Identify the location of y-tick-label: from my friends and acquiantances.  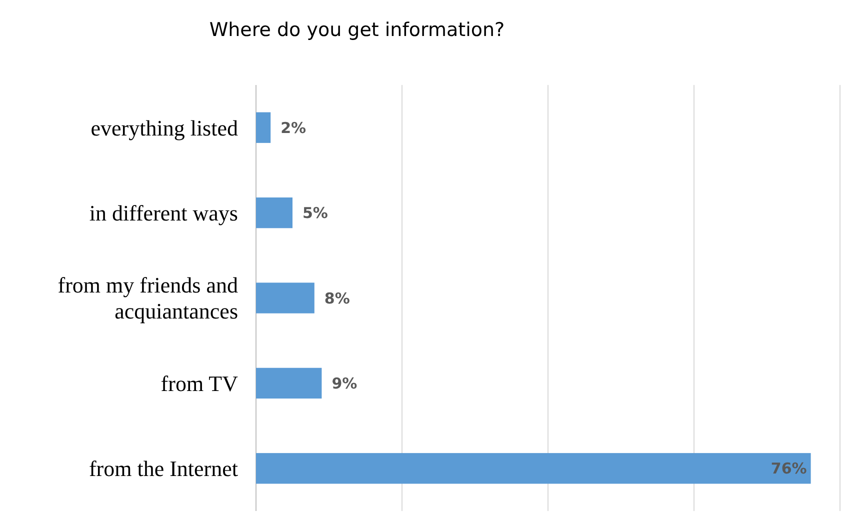
(148, 298).